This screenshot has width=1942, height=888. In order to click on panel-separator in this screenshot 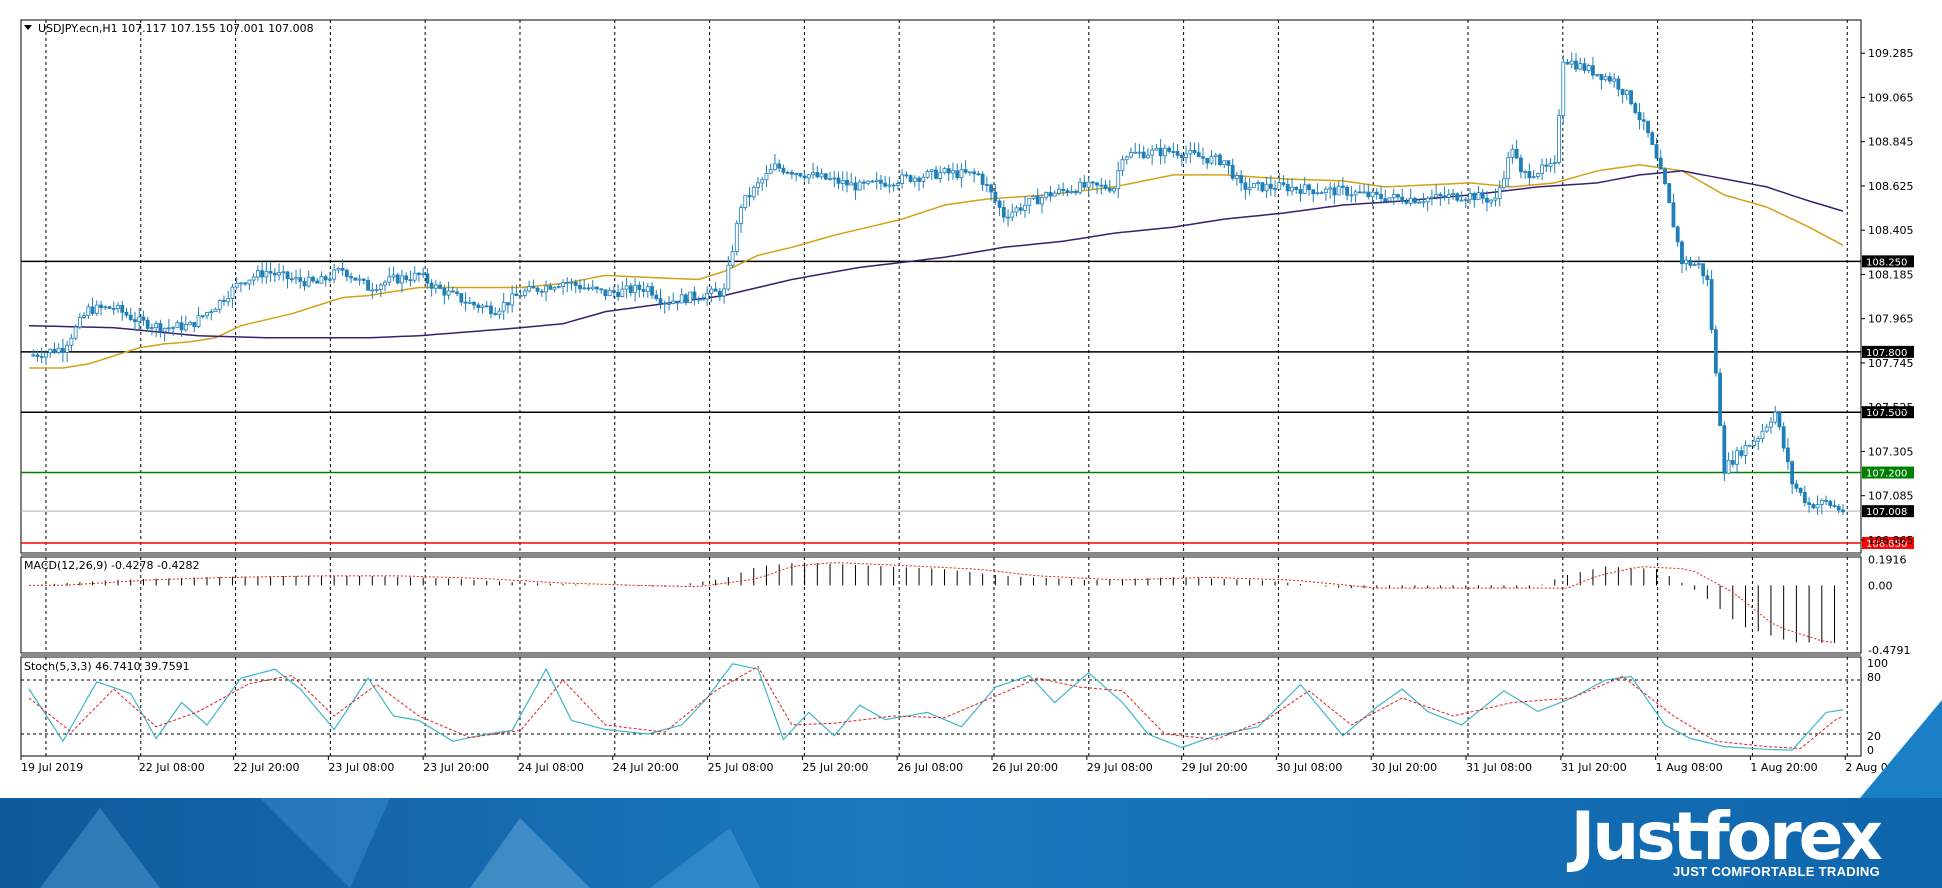, I will do `click(941, 555)`.